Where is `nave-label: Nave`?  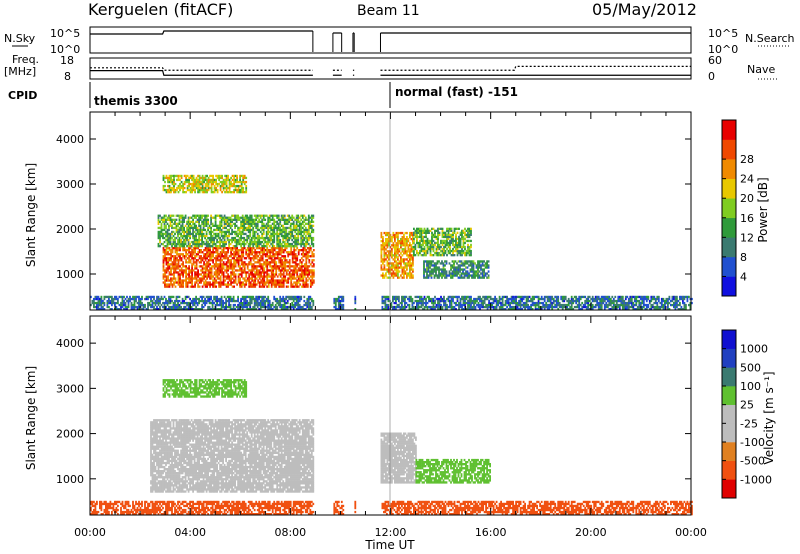 nave-label: Nave is located at coordinates (761, 69).